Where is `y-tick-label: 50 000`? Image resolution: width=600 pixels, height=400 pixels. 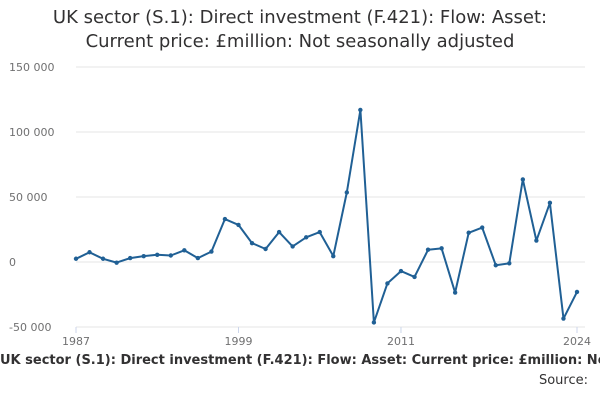 y-tick-label: 50 000 is located at coordinates (28, 197).